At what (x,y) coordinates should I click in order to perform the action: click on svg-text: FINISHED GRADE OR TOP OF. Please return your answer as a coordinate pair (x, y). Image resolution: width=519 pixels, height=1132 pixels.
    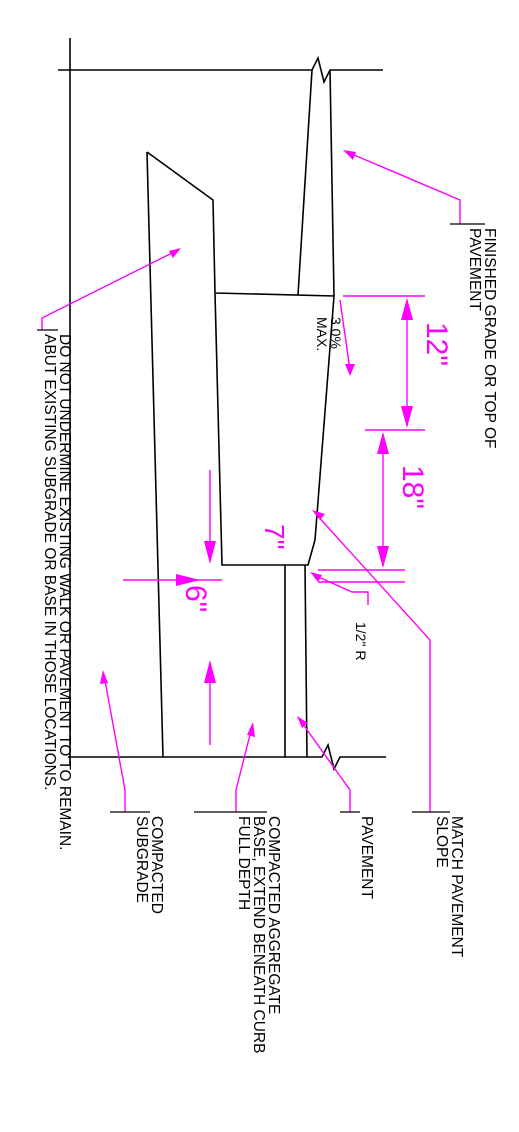
    Looking at the image, I should click on (489, 338).